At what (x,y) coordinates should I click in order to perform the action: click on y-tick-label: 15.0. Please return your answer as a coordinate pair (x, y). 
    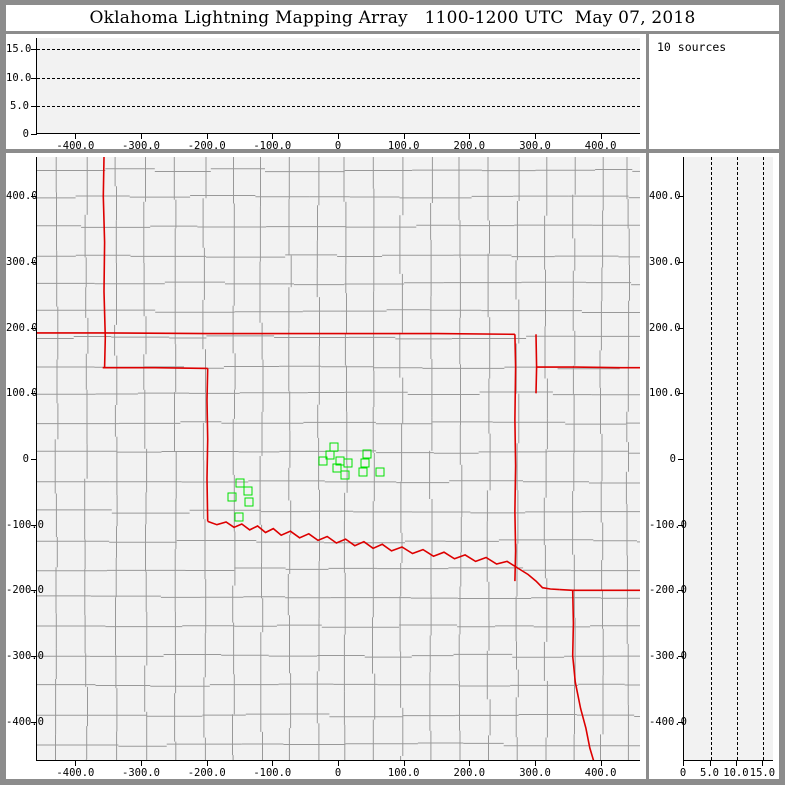
    Looking at the image, I should click on (19, 49).